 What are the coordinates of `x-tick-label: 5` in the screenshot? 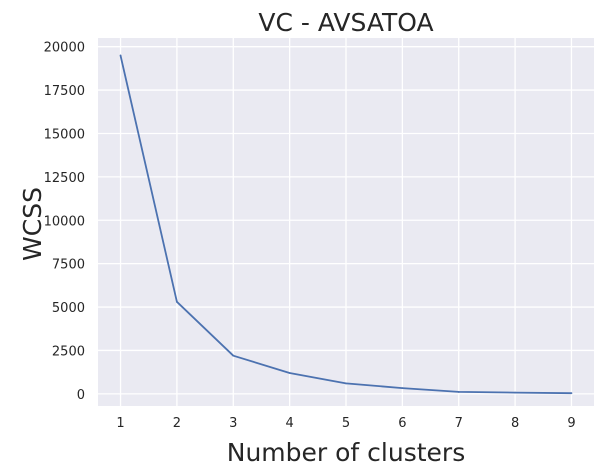 It's located at (346, 423).